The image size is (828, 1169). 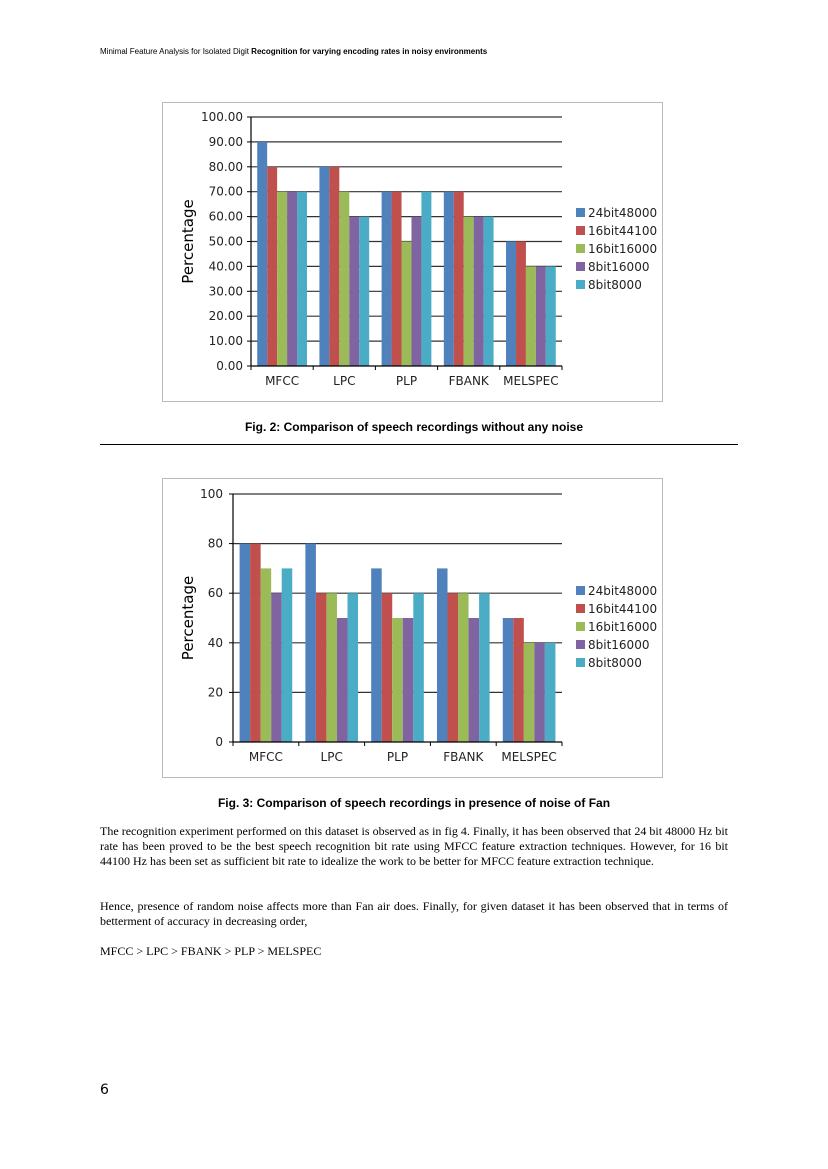 I want to click on y-tick-label: 40, so click(x=215, y=643).